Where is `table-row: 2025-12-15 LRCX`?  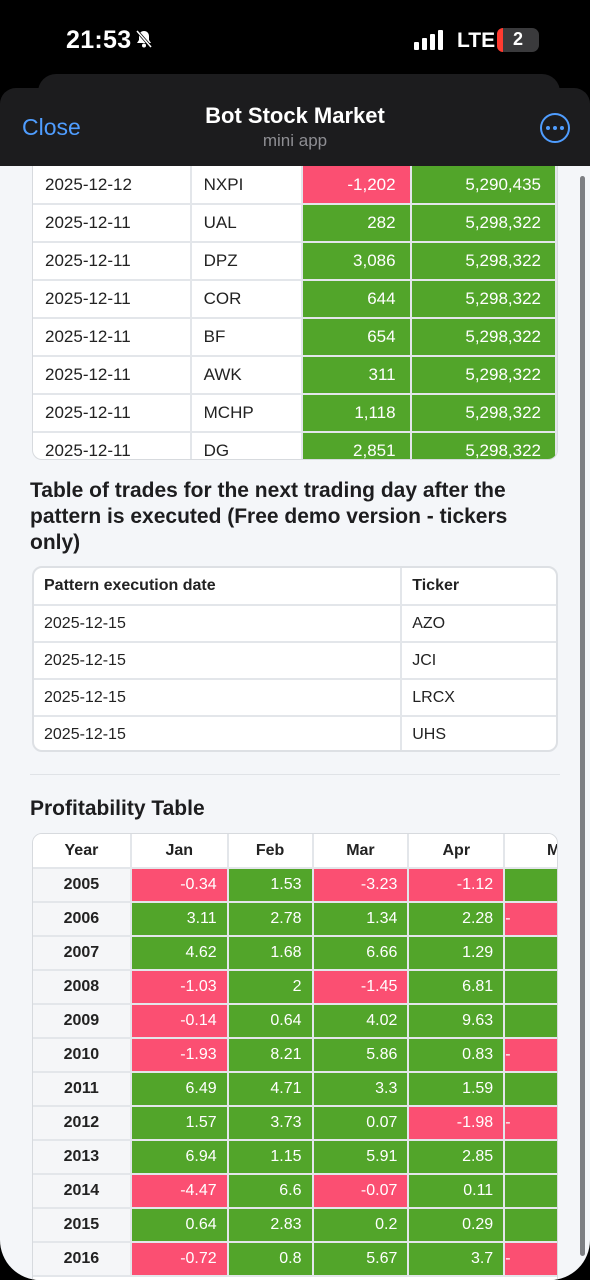
table-row: 2025-12-15 LRCX is located at coordinates (295, 698).